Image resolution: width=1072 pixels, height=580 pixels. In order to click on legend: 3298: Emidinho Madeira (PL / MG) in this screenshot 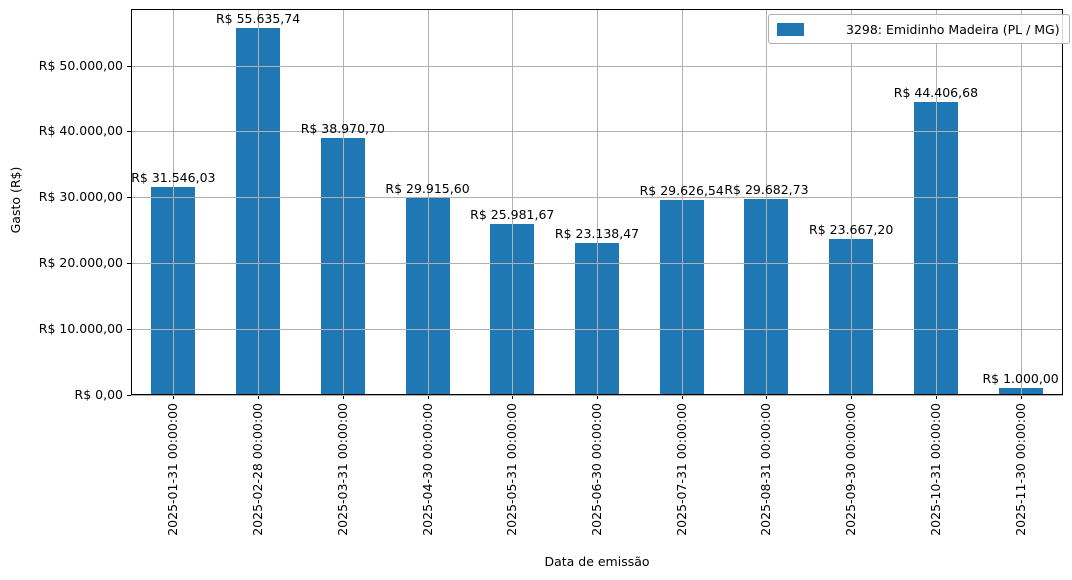, I will do `click(919, 29)`.